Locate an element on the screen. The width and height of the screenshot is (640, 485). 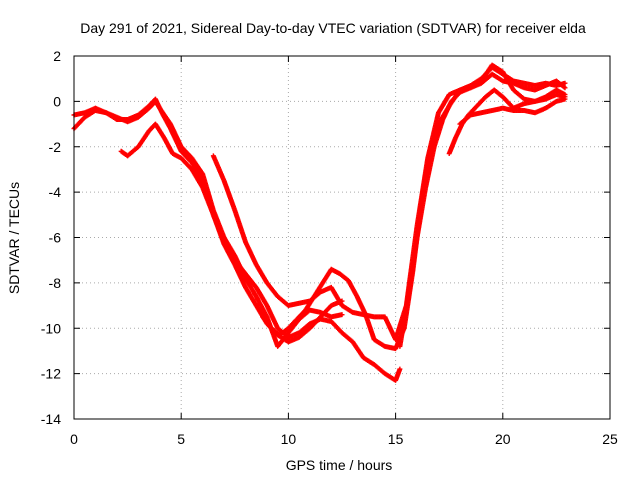
x-tick-label: 0 is located at coordinates (74, 439).